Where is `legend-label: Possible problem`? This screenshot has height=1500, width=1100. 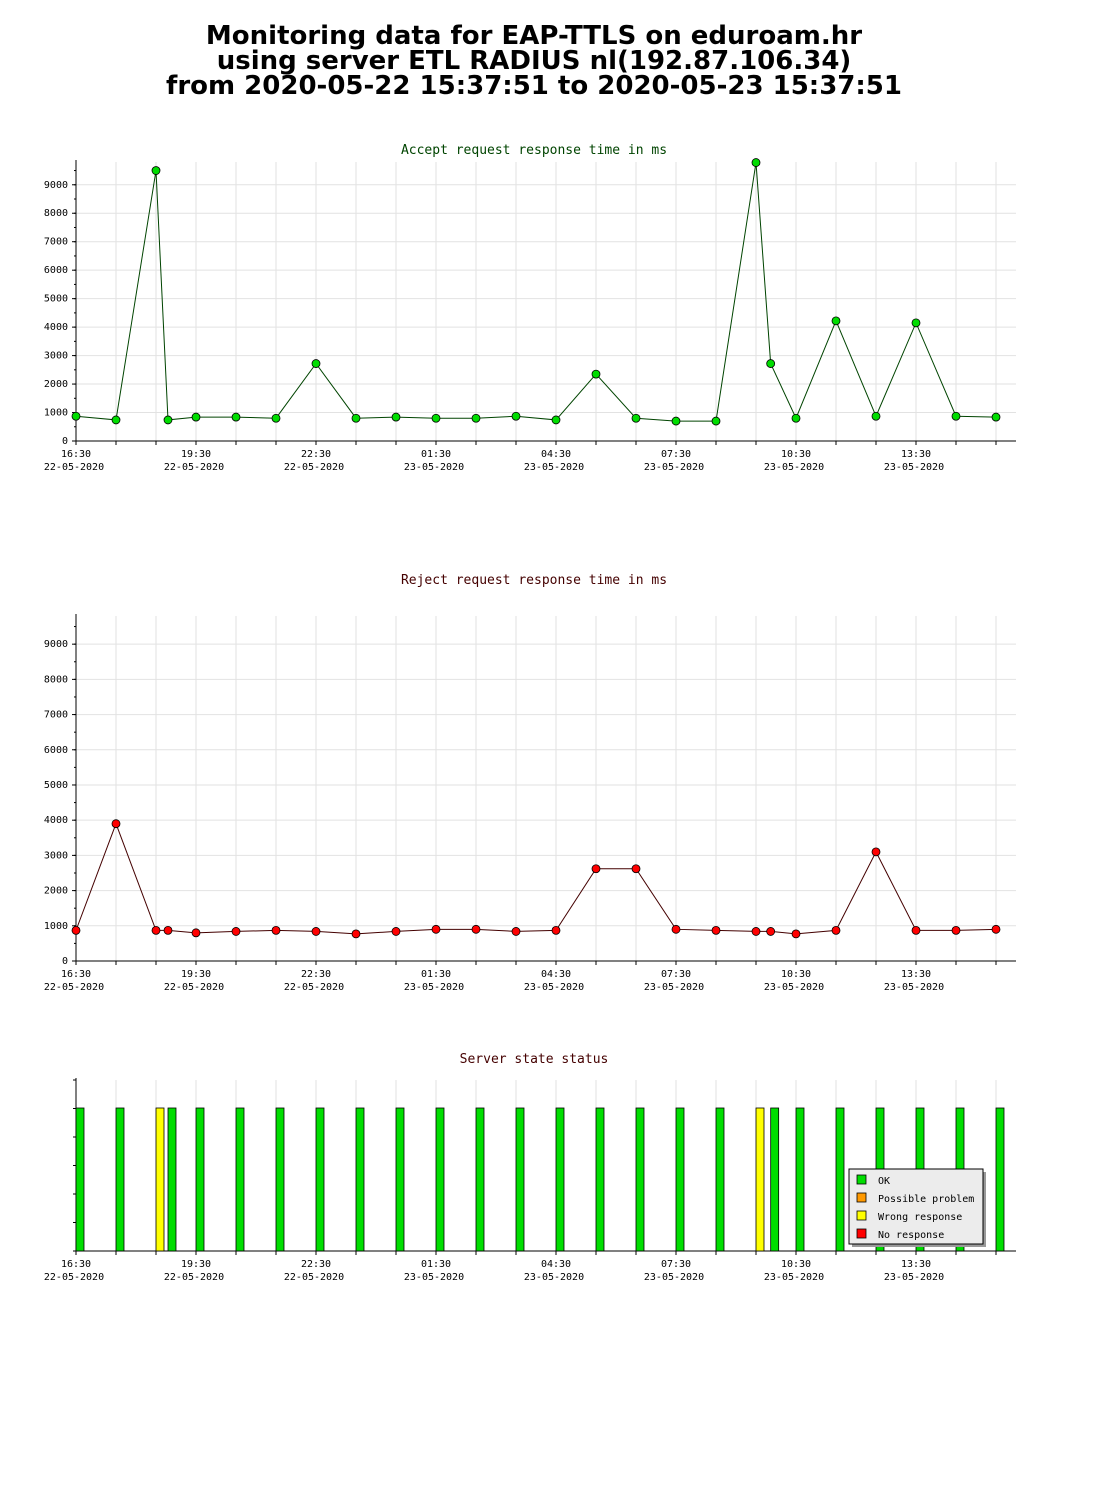 legend-label: Possible problem is located at coordinates (926, 1199).